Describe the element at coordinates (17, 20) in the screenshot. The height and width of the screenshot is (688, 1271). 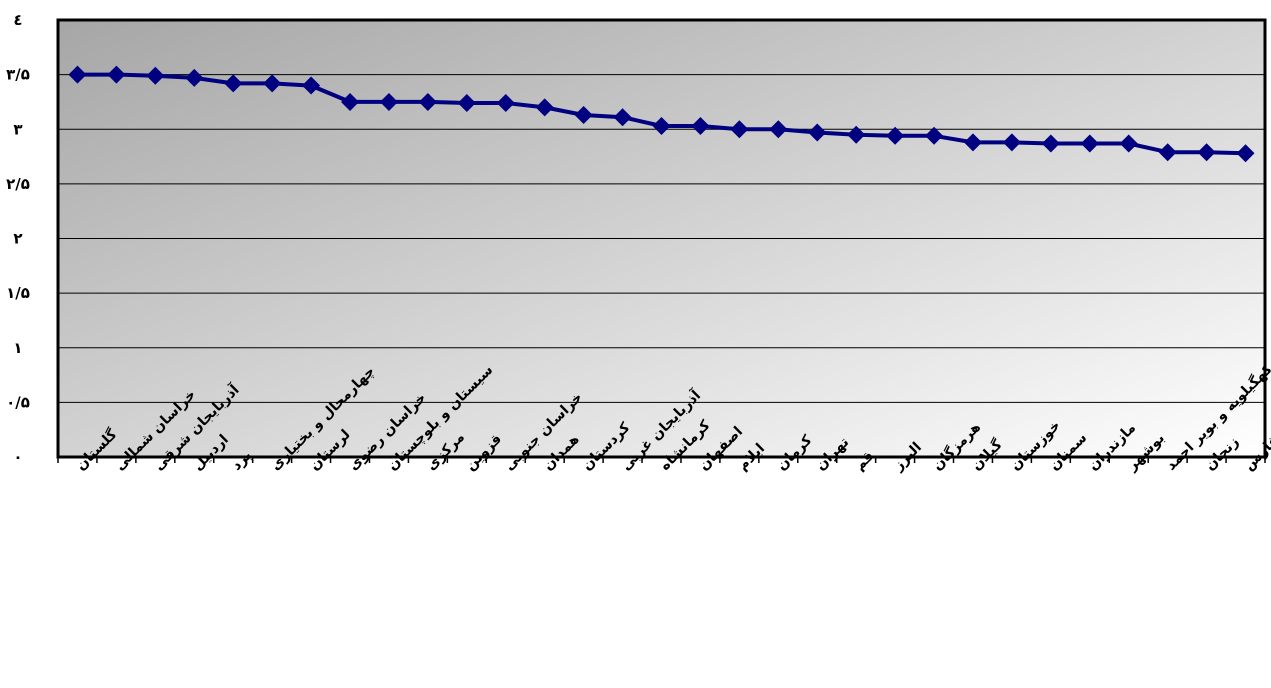
I see `y-tick-label: ٤` at that location.